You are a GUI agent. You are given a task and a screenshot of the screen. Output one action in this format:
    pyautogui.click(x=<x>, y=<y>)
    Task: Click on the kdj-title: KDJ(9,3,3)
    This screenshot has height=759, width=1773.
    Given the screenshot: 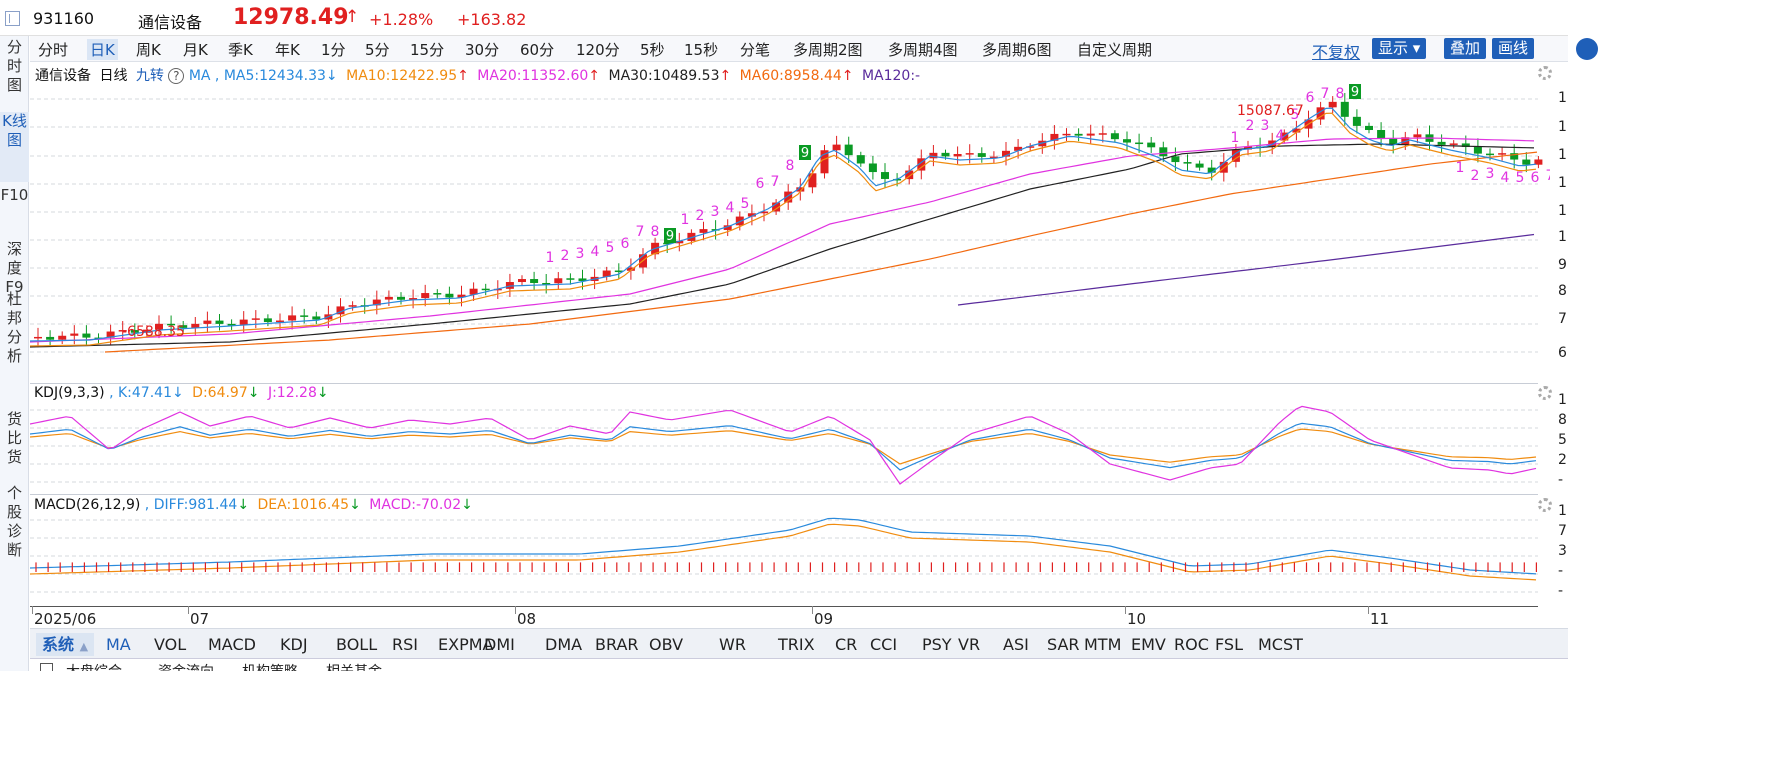 What is the action you would take?
    pyautogui.click(x=69, y=393)
    